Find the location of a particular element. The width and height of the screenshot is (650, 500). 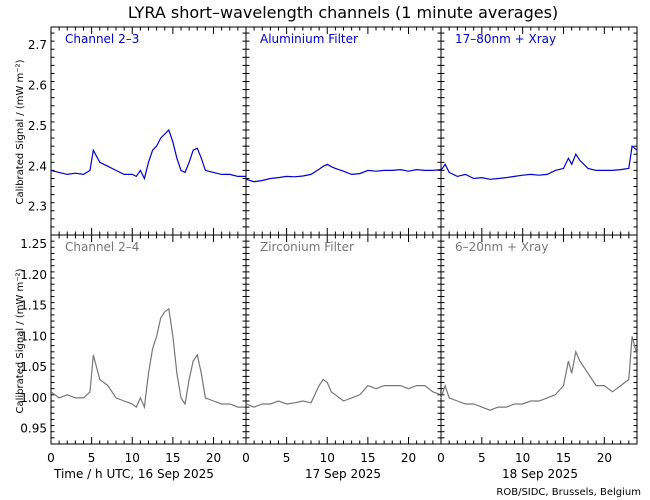

y-tick-label: 2.4 is located at coordinates (37, 166).